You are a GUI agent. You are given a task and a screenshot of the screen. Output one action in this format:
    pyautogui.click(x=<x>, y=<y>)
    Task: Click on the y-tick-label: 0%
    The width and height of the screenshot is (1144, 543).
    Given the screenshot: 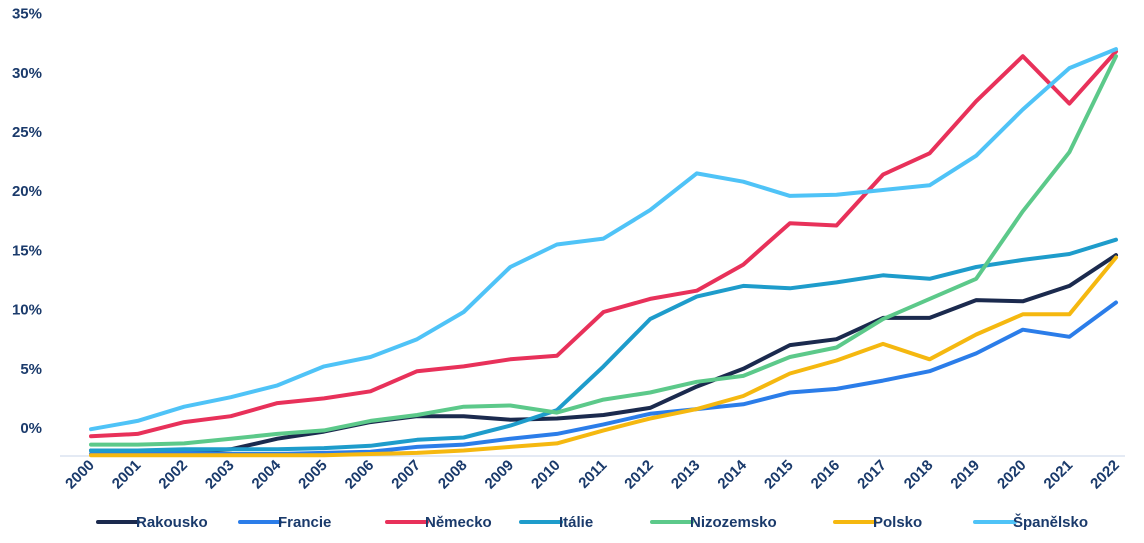 What is the action you would take?
    pyautogui.click(x=31, y=428)
    